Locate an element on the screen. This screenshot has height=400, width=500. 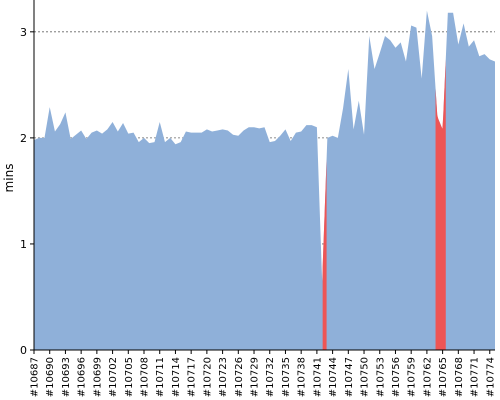
x-tick-label: #10705 is located at coordinates (129, 377).